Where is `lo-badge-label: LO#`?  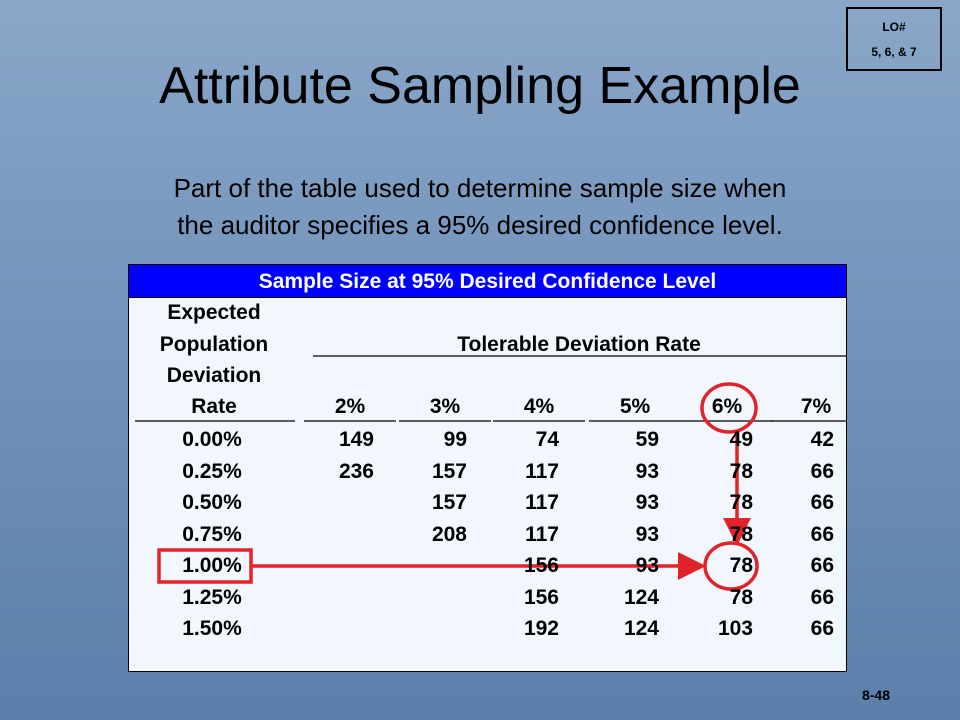
lo-badge-label: LO# is located at coordinates (894, 27).